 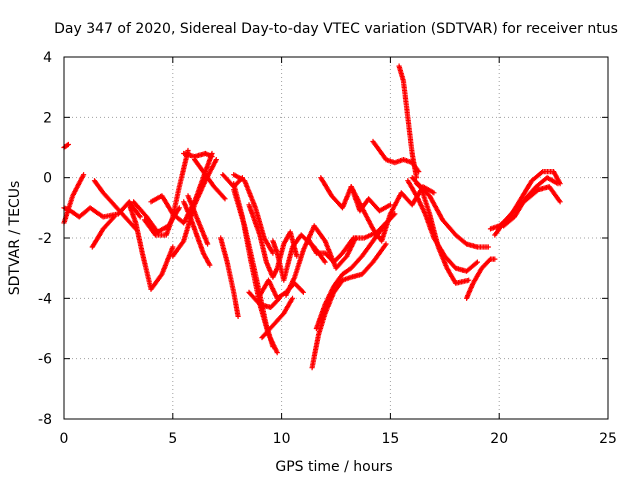 What do you see at coordinates (499, 439) in the screenshot?
I see `x-tick-label: 20` at bounding box center [499, 439].